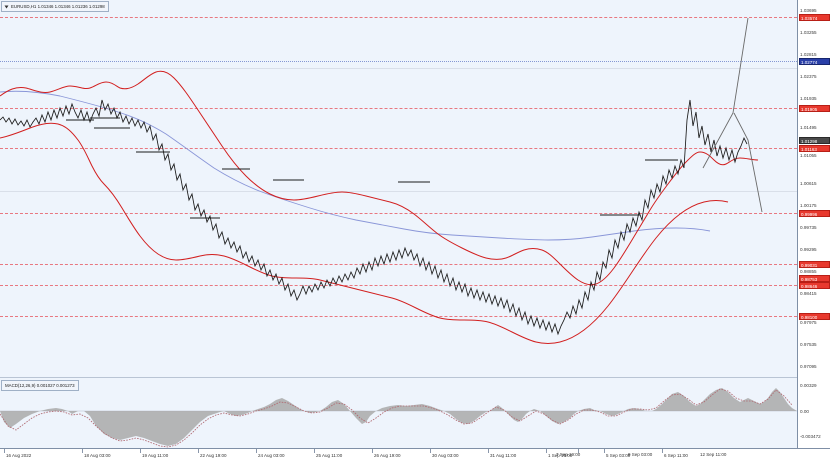 This screenshot has width=830, height=466. What do you see at coordinates (808, 155) in the screenshot?
I see `price-tick: 1.01055` at bounding box center [808, 155].